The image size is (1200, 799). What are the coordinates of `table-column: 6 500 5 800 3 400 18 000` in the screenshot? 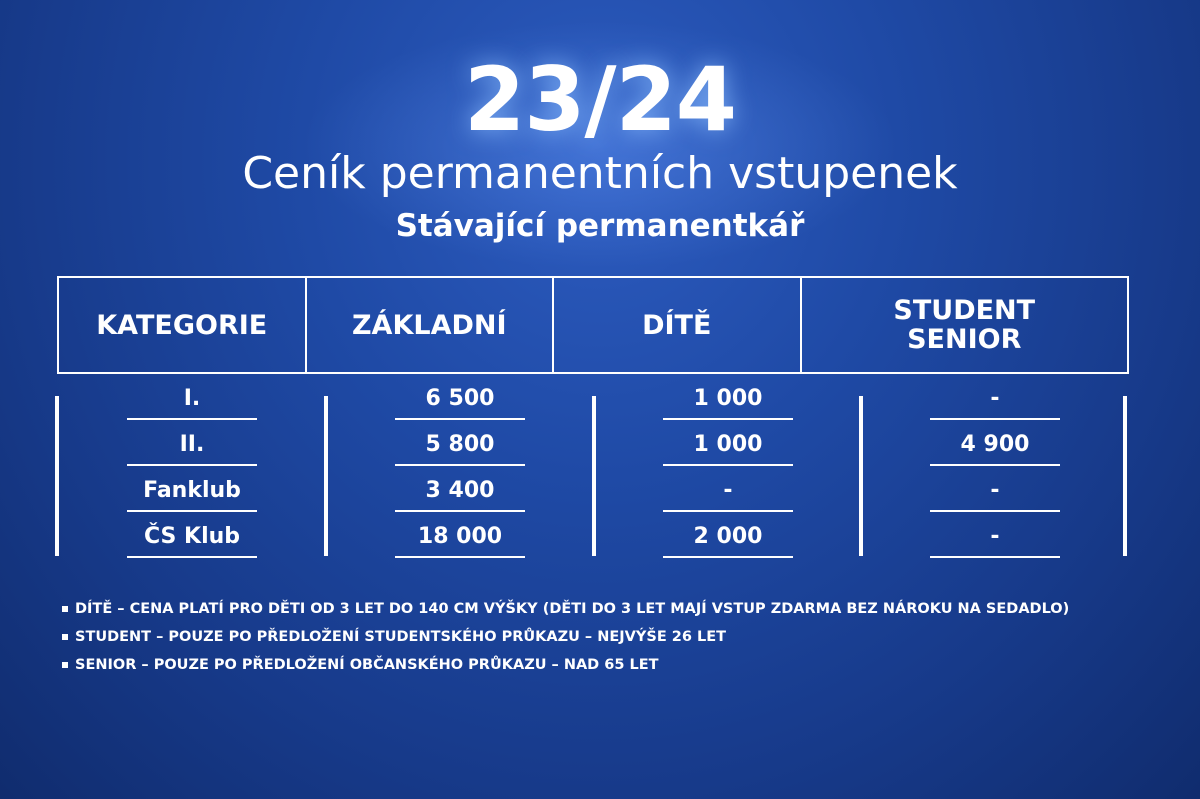 It's located at (460, 472).